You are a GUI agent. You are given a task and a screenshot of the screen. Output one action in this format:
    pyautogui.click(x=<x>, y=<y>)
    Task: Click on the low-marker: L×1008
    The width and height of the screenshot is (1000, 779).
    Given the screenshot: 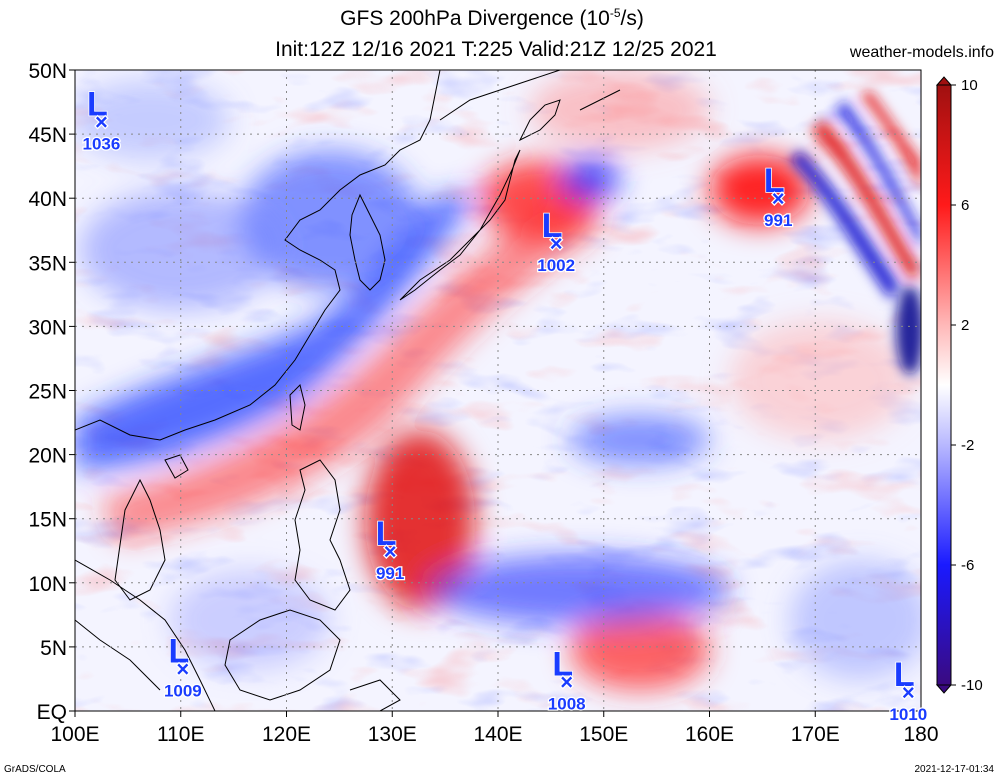 What is the action you would take?
    pyautogui.click(x=567, y=680)
    